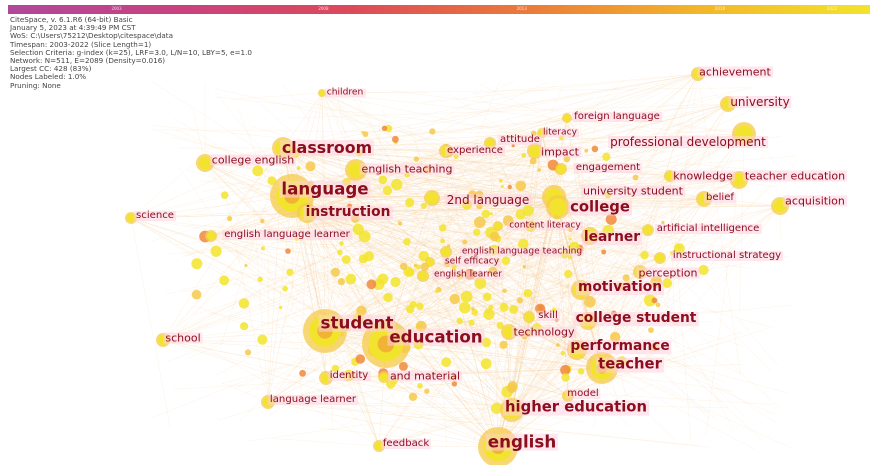  Describe the element at coordinates (617, 116) in the screenshot. I see `keyword-label-foreign-language: foreign language` at that location.